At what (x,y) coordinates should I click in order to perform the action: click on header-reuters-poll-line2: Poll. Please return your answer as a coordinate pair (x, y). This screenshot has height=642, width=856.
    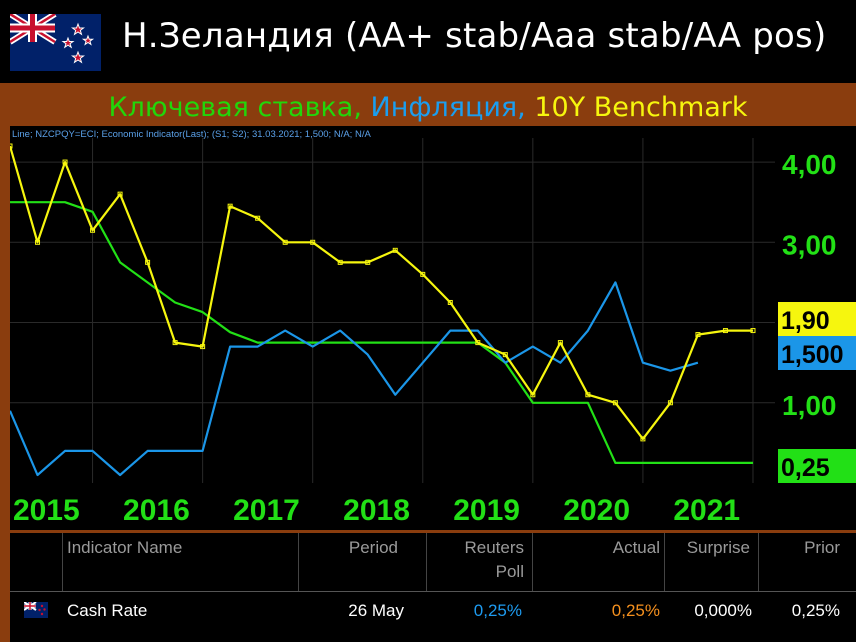
    Looking at the image, I should click on (509, 571).